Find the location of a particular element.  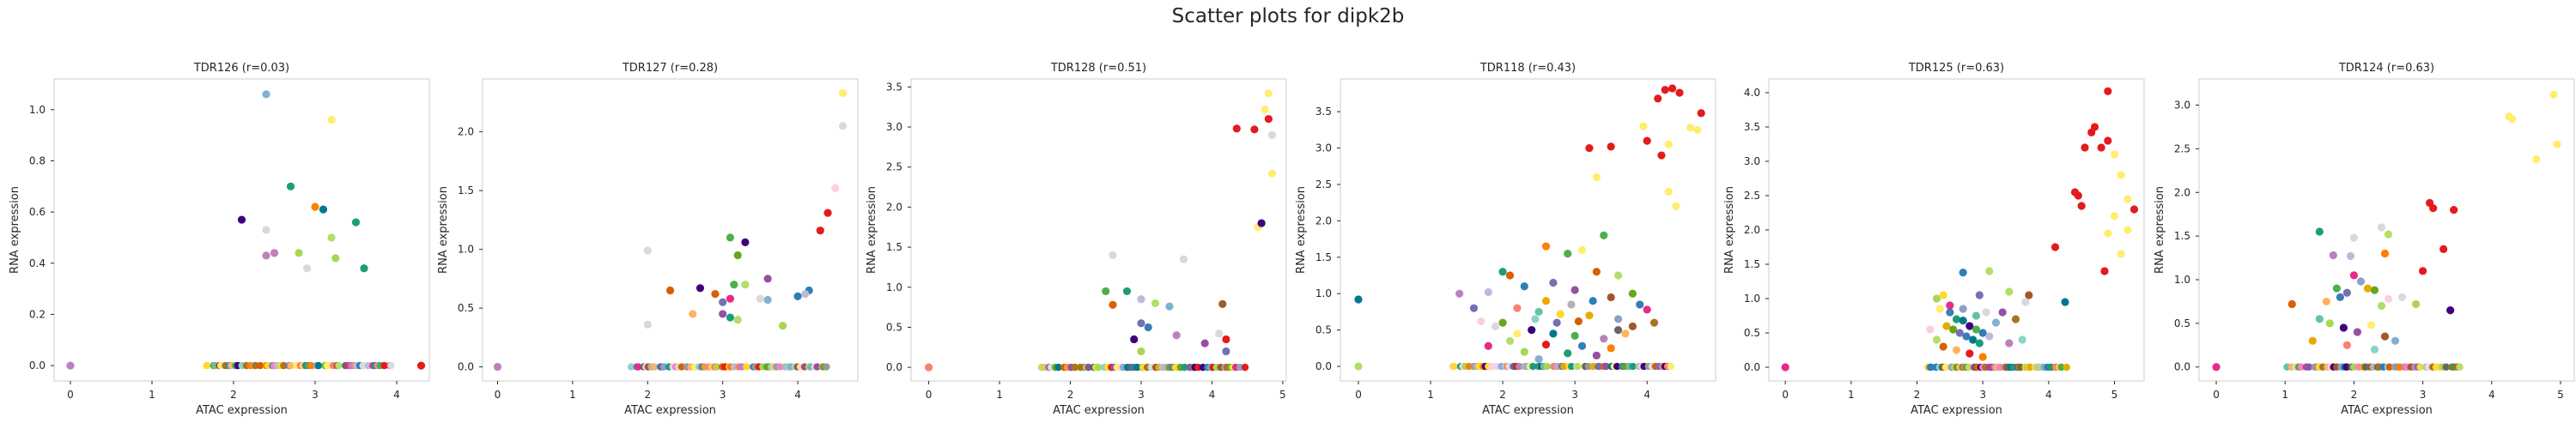

y-tick-label: 1.5 is located at coordinates (894, 247).